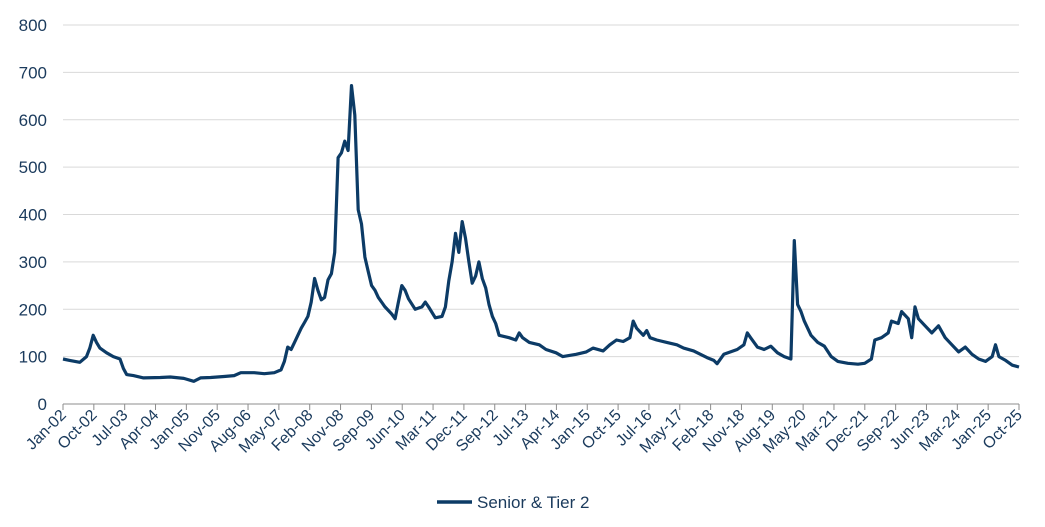 This screenshot has height=527, width=1045. Describe the element at coordinates (33, 120) in the screenshot. I see `y-tick-label: 600` at that location.